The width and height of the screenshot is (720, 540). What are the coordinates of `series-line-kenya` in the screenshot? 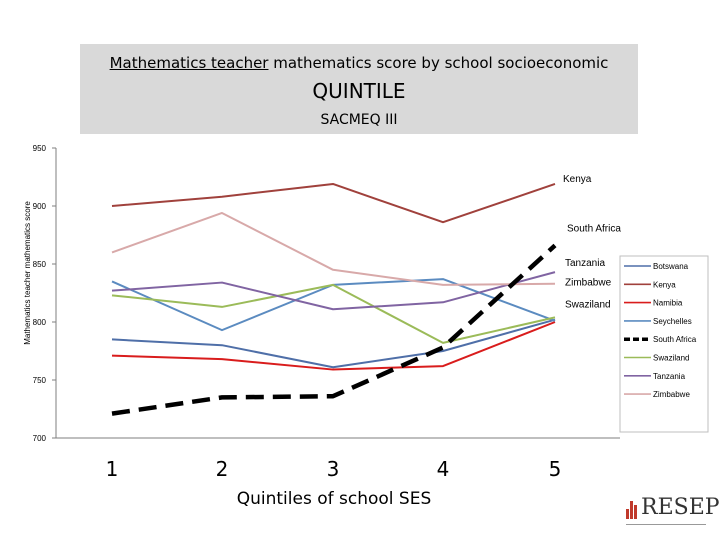 It's located at (333, 203).